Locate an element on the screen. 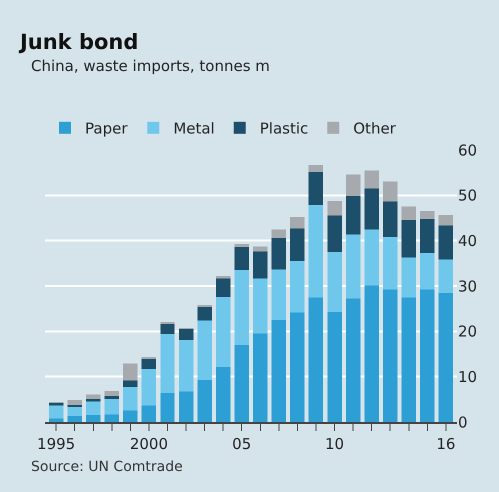 The height and width of the screenshot is (492, 499). x-tick-label: 2000 is located at coordinates (149, 444).